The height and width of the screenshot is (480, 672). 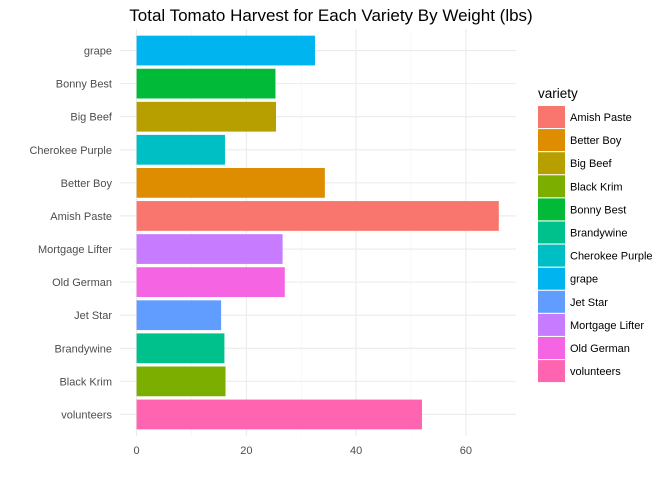 I want to click on y-tick-label: Bonny Best, so click(x=84, y=85).